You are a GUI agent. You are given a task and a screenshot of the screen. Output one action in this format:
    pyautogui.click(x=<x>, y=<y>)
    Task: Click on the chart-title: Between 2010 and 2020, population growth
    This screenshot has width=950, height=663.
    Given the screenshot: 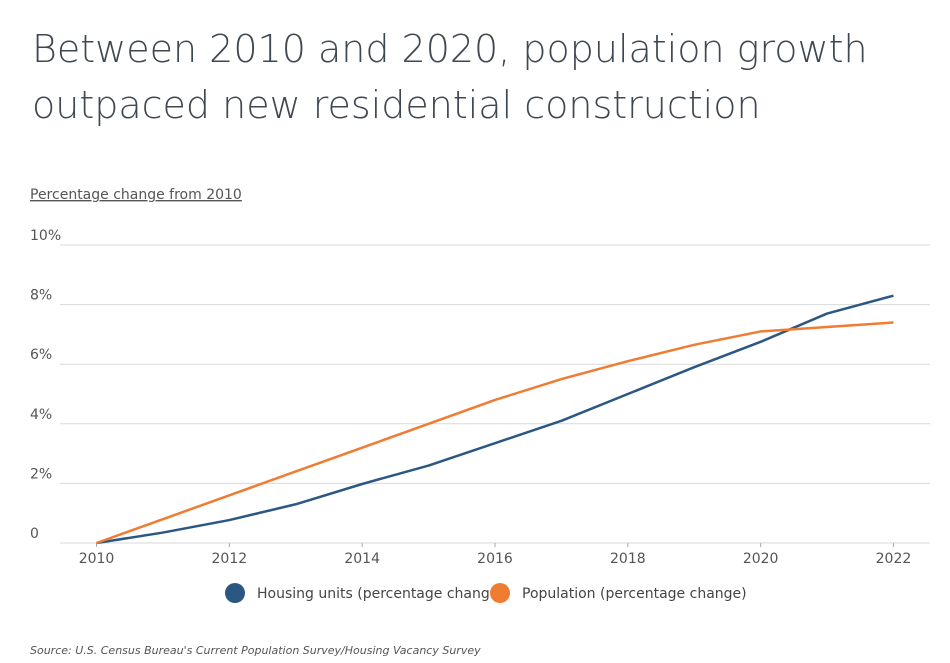 What is the action you would take?
    pyautogui.click(x=450, y=49)
    